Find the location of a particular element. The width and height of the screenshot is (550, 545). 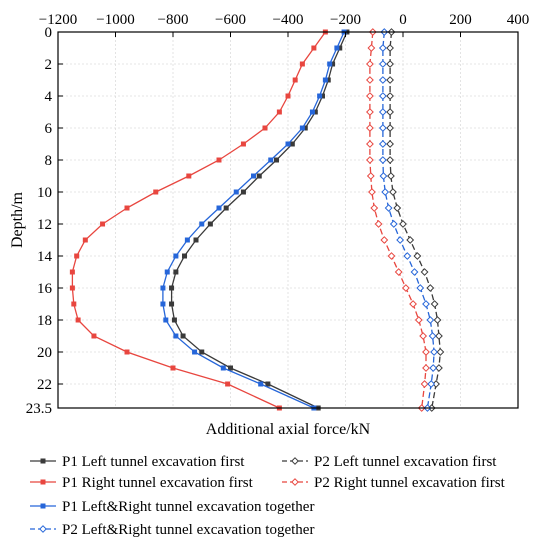

legend-label: P1 Left&Right tunnel excavation together is located at coordinates (188, 507).